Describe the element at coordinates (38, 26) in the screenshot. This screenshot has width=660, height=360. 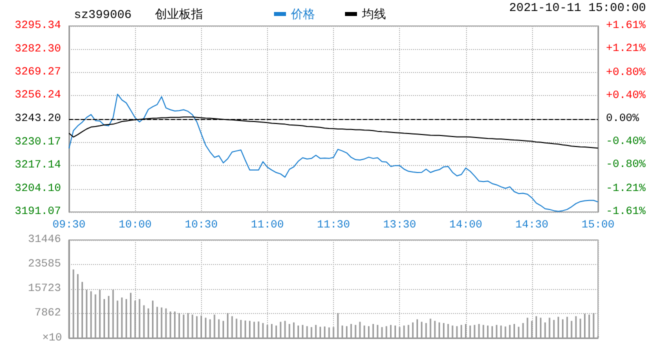
I see `y-tick-label: 3295.34` at that location.